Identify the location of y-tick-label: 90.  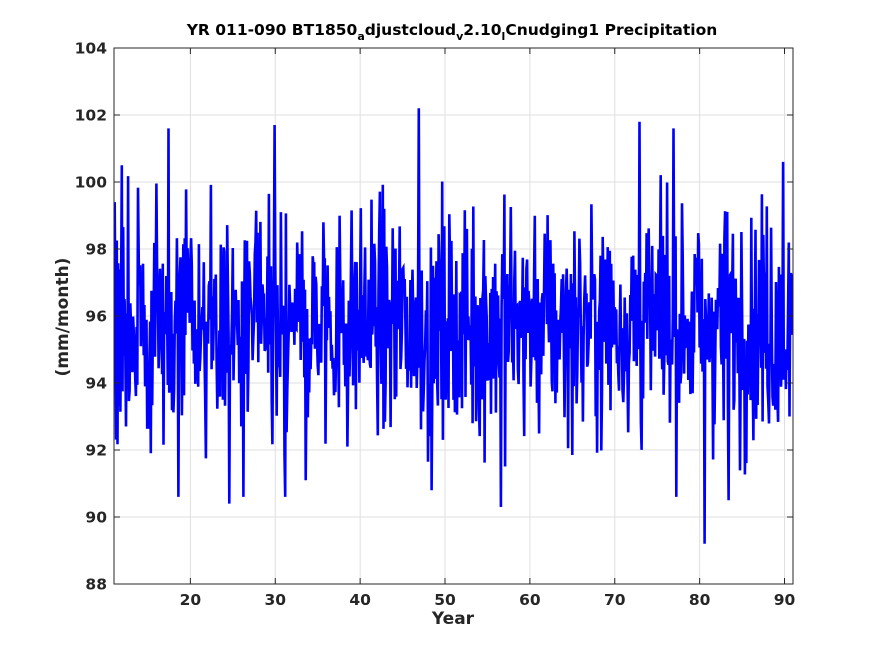
(96, 518).